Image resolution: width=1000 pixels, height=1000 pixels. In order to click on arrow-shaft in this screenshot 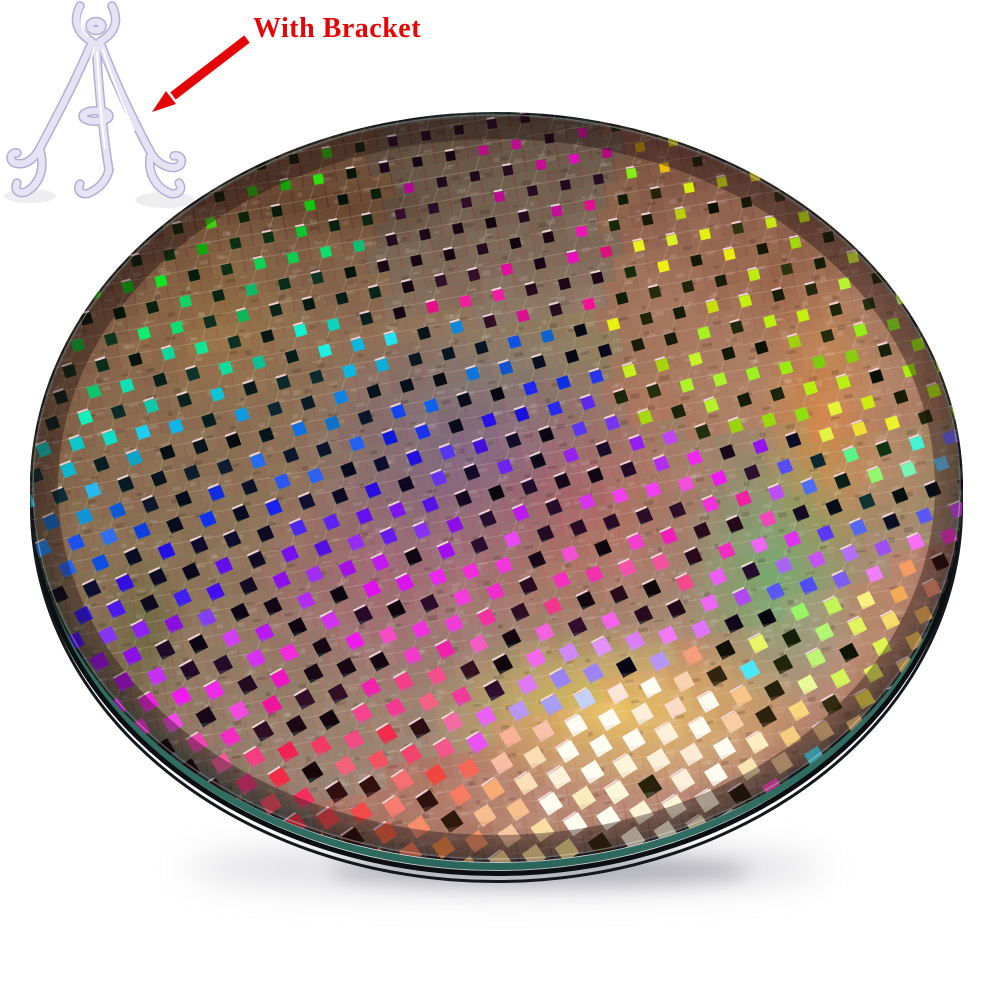, I will do `click(210, 67)`.